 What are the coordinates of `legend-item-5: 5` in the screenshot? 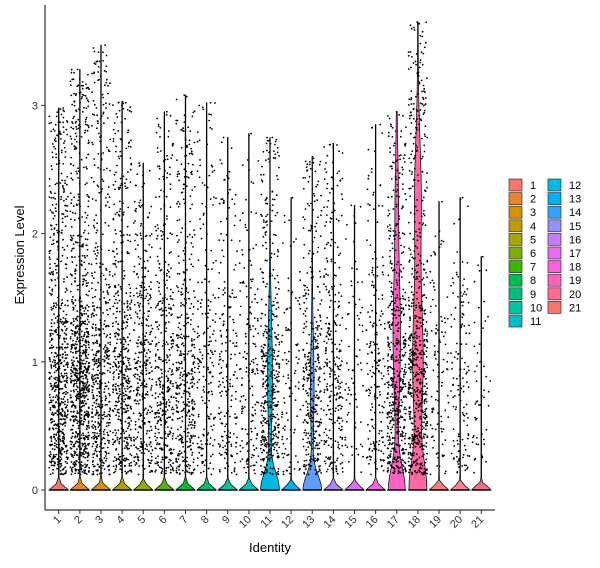 It's located at (522, 239).